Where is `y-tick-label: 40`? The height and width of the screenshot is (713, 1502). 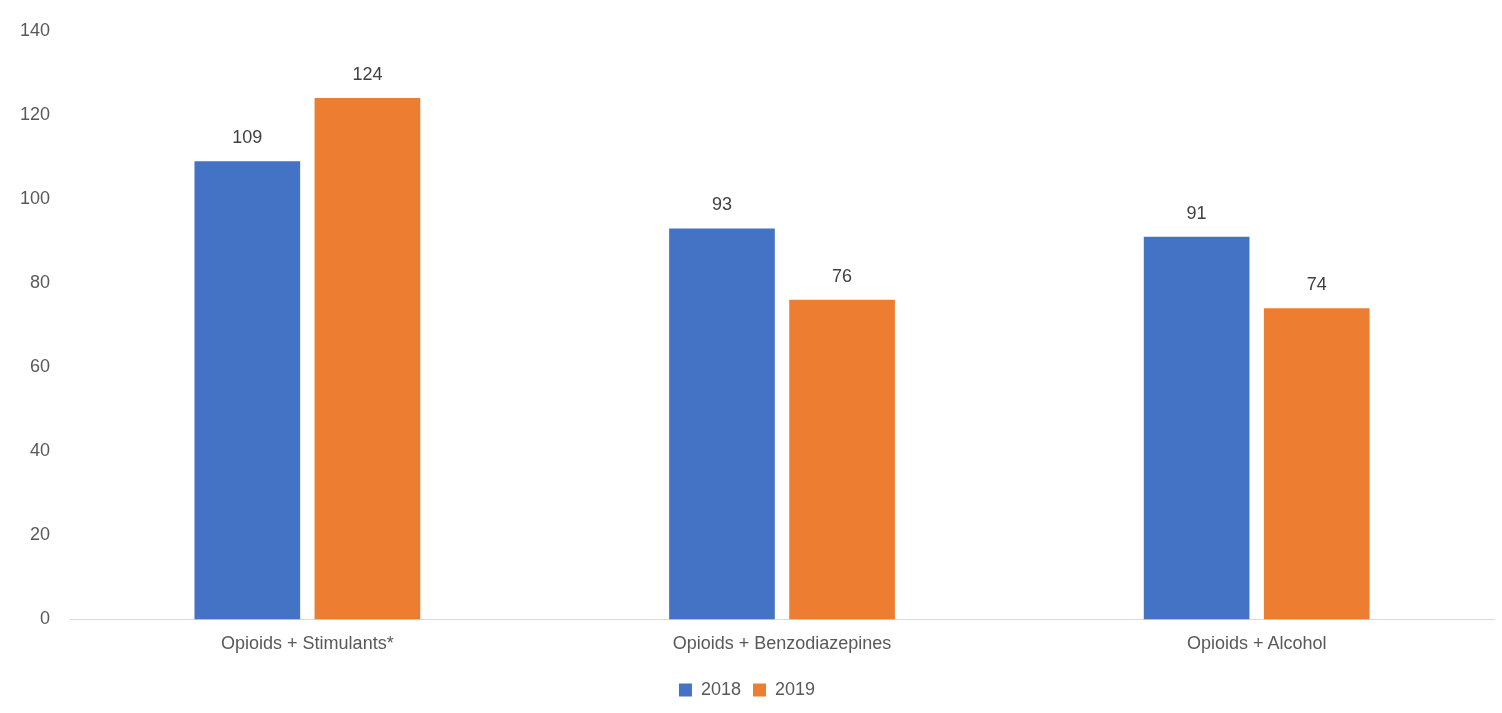
y-tick-label: 40 is located at coordinates (40, 450).